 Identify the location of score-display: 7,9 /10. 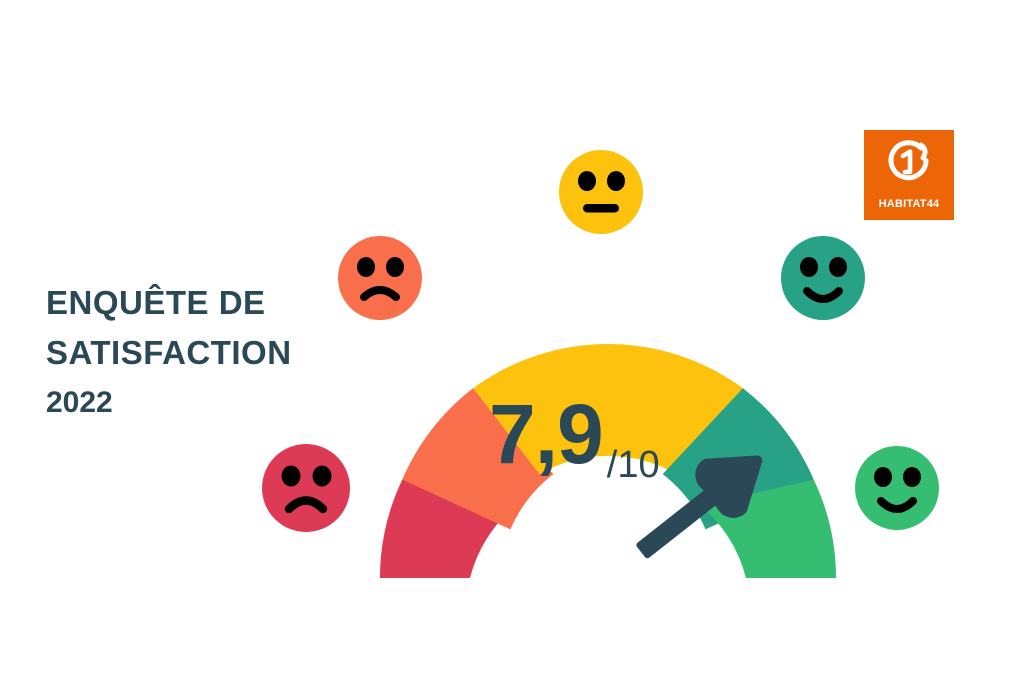
(574, 435).